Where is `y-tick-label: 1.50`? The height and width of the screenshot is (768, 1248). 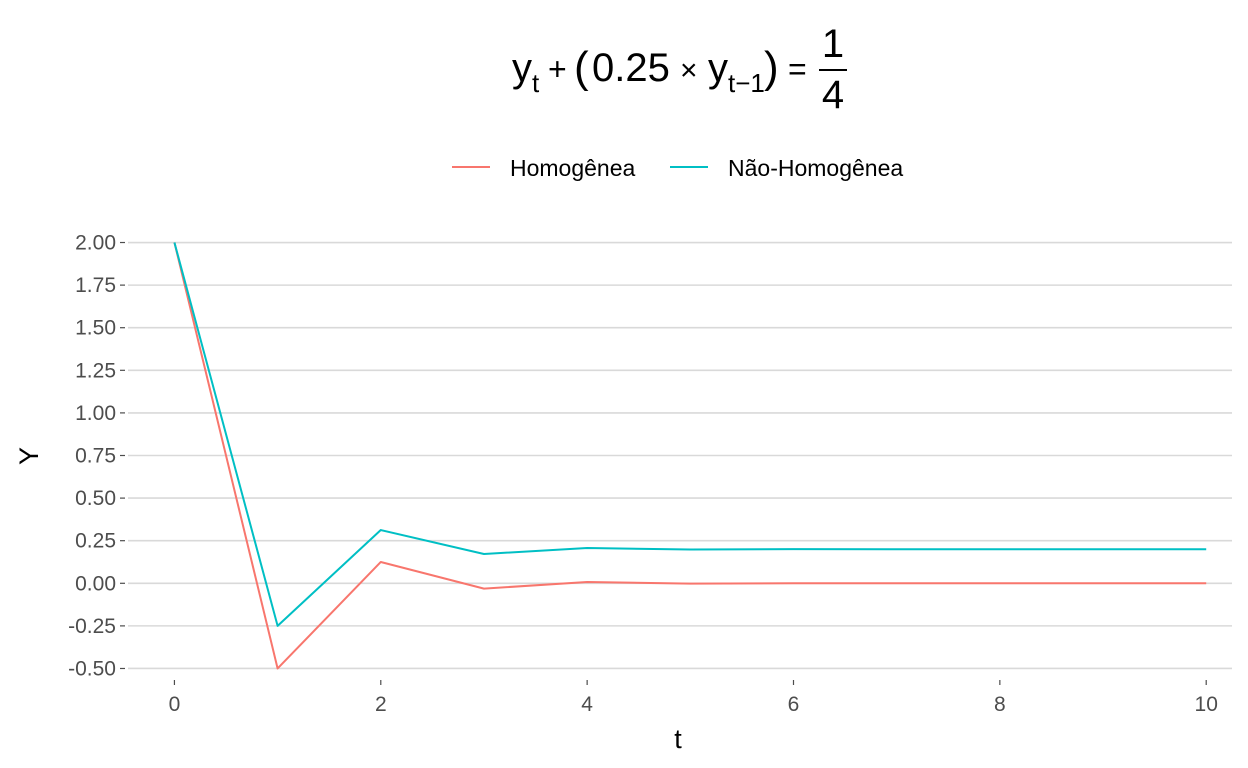
y-tick-label: 1.50 is located at coordinates (95, 328).